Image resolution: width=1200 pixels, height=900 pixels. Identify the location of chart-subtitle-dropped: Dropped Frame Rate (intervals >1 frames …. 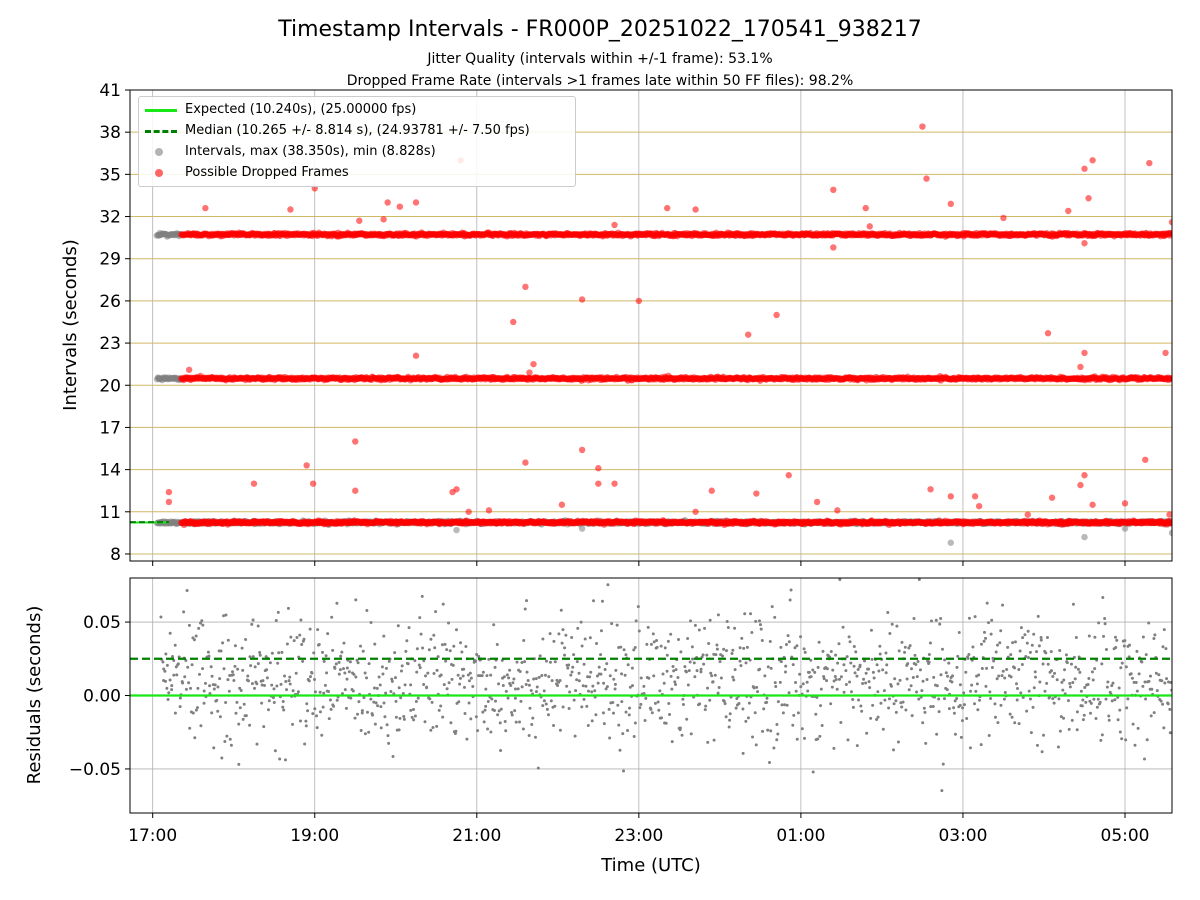
(600, 81).